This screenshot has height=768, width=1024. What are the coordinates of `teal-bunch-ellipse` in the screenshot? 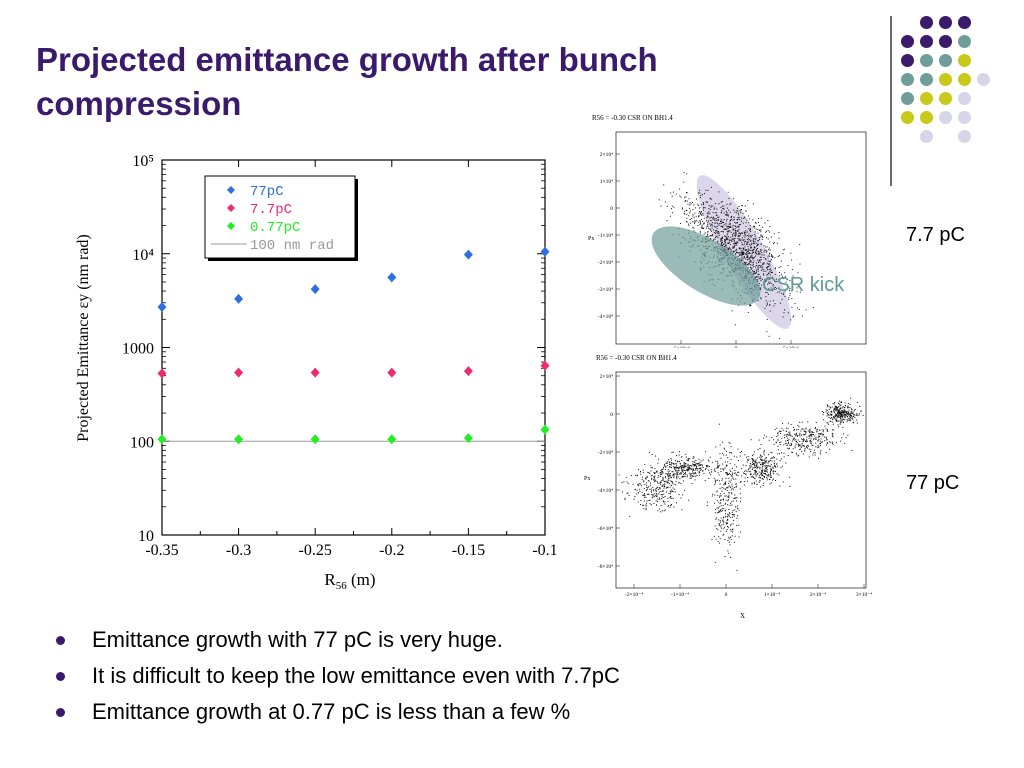 It's located at (706, 266).